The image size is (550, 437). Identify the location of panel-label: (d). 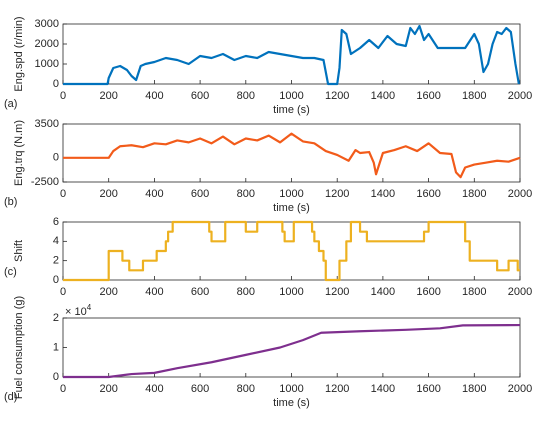
(10, 397).